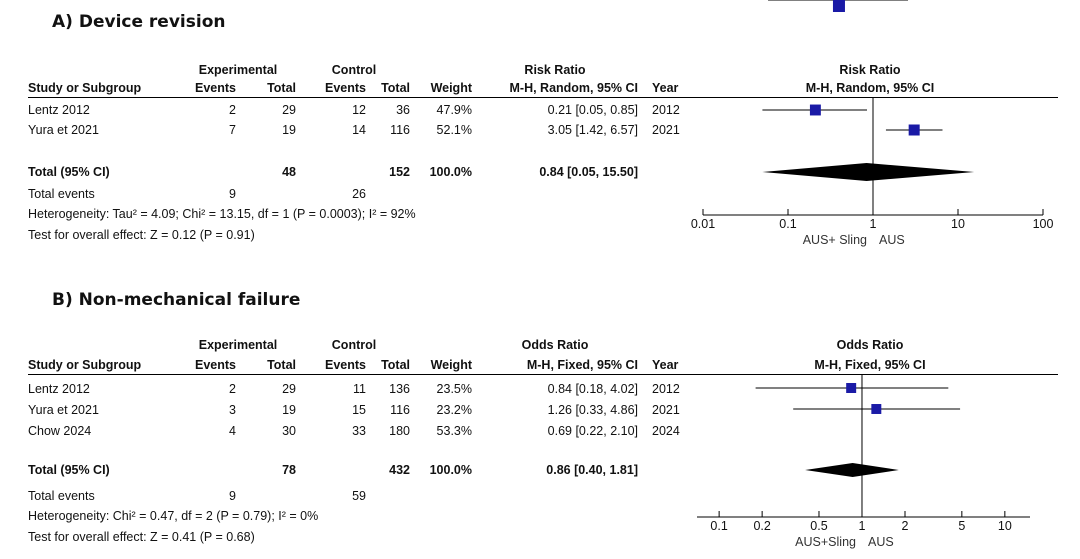 This screenshot has height=559, width=1080. What do you see at coordinates (289, 431) in the screenshot?
I see `e-total: 30` at bounding box center [289, 431].